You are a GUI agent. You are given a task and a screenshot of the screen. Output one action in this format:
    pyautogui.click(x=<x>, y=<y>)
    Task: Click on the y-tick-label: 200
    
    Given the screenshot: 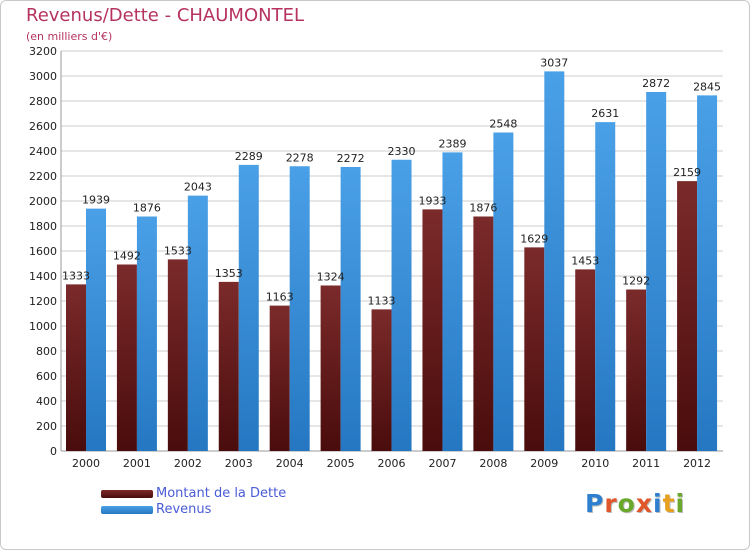 What is the action you would take?
    pyautogui.click(x=46, y=426)
    